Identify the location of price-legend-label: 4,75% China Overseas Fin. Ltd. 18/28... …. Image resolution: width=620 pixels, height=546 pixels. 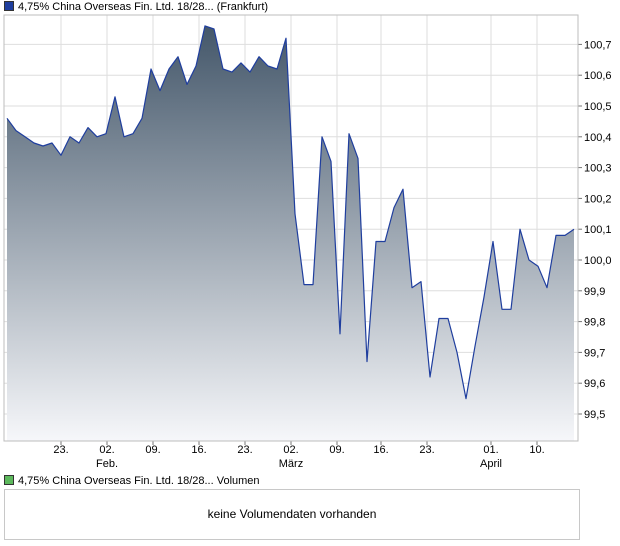
(143, 7).